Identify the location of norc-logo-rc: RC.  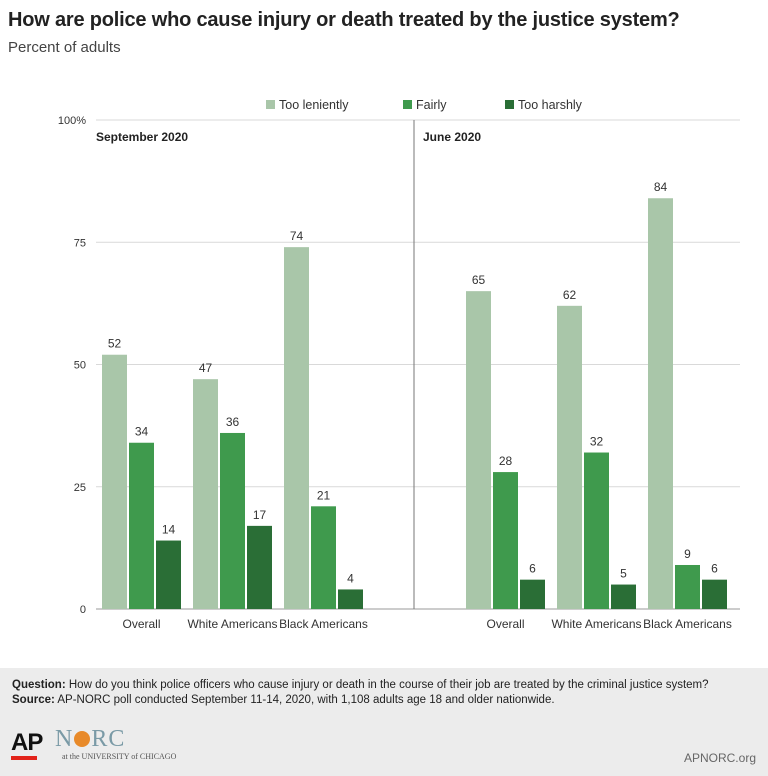
(108, 739).